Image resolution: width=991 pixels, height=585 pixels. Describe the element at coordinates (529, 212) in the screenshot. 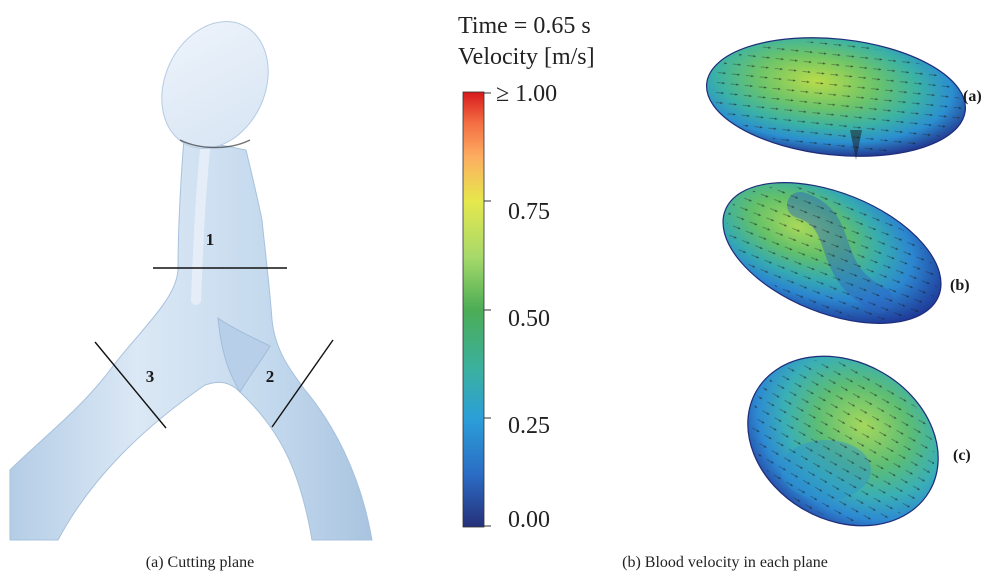

I see `colorbar-tick-label: 0.75` at that location.